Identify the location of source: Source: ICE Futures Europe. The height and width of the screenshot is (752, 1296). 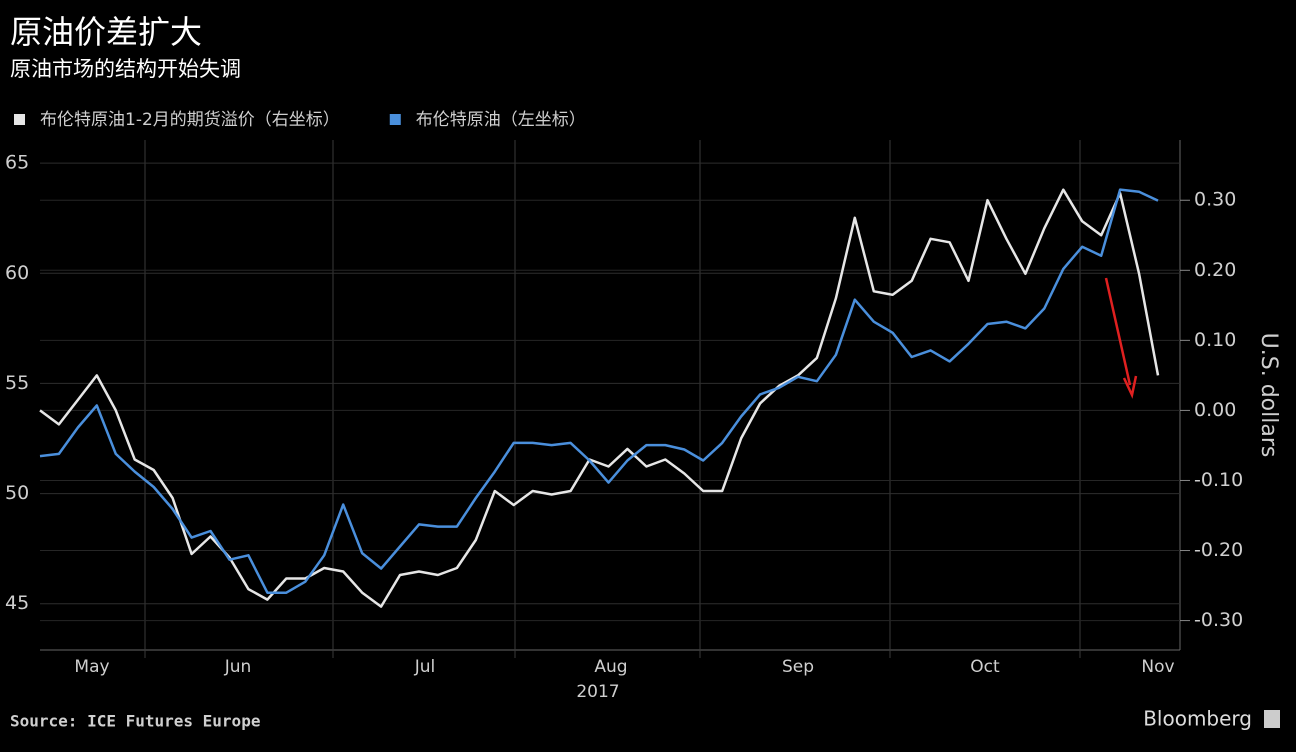
(135, 721).